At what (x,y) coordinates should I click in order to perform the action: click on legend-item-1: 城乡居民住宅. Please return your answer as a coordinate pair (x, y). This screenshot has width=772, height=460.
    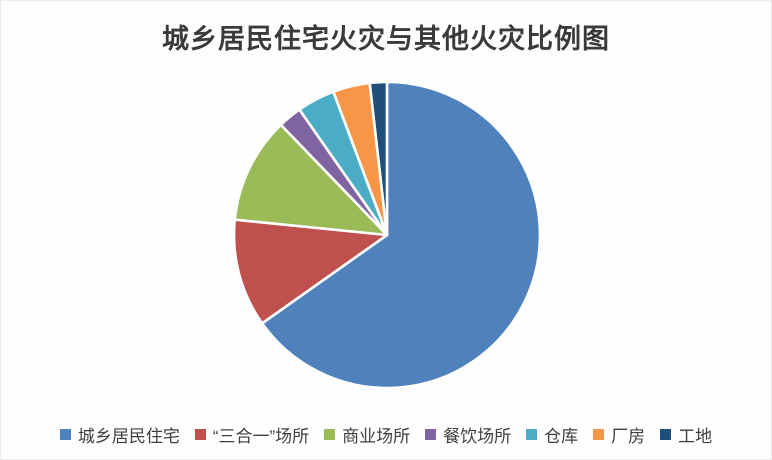
    Looking at the image, I should click on (119, 434).